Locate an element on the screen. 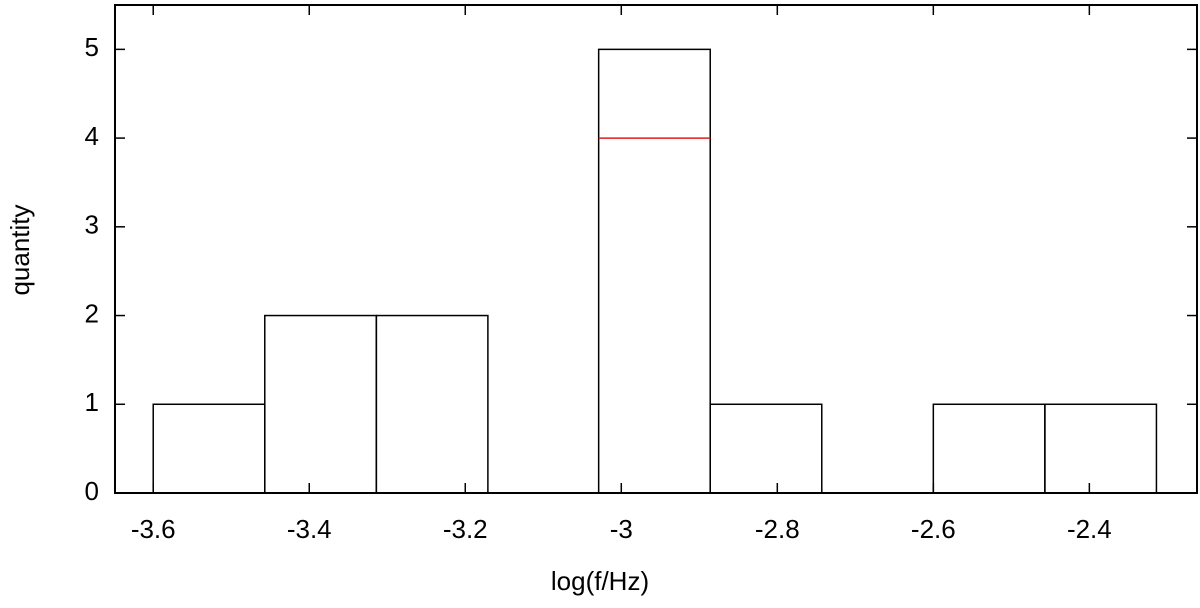 The image size is (1200, 608). x-tick-label: -2.6 is located at coordinates (933, 529).